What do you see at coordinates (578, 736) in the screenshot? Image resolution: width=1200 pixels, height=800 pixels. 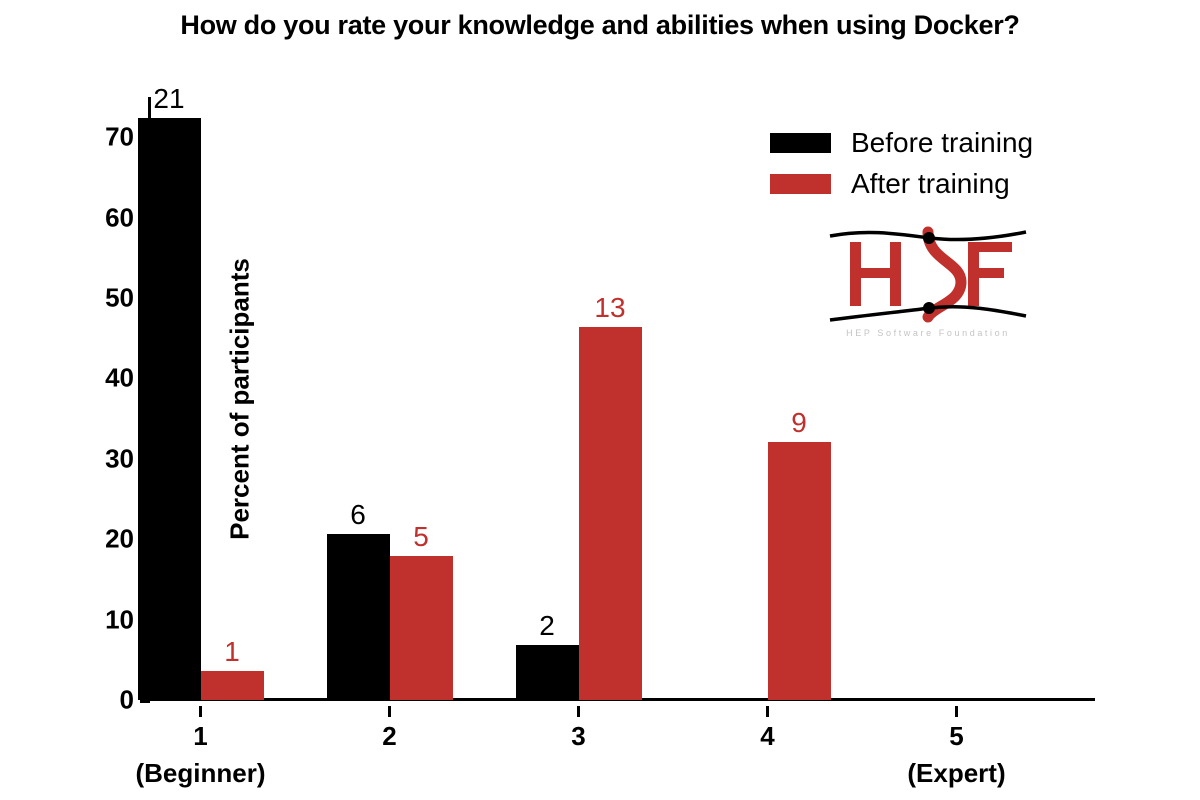 I see `x-tick-label: 3` at bounding box center [578, 736].